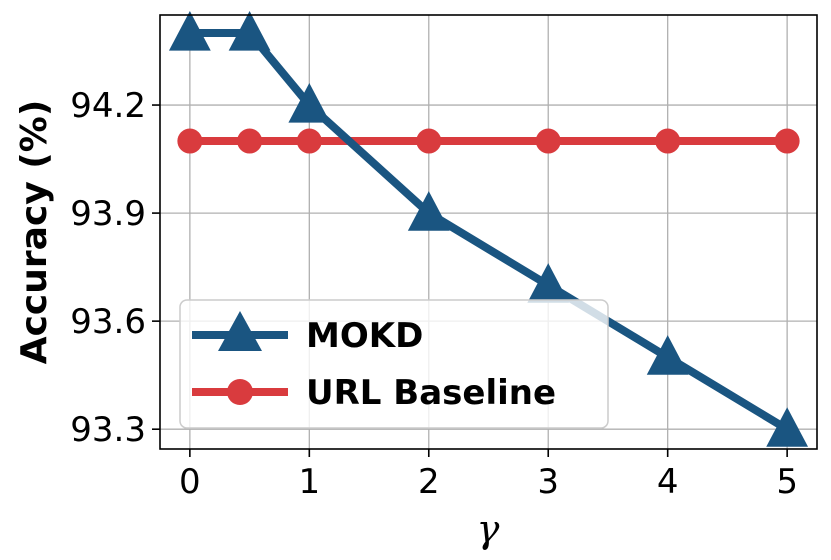 This screenshot has width=831, height=560. I want to click on legend-url-label: URL Baseline, so click(431, 393).